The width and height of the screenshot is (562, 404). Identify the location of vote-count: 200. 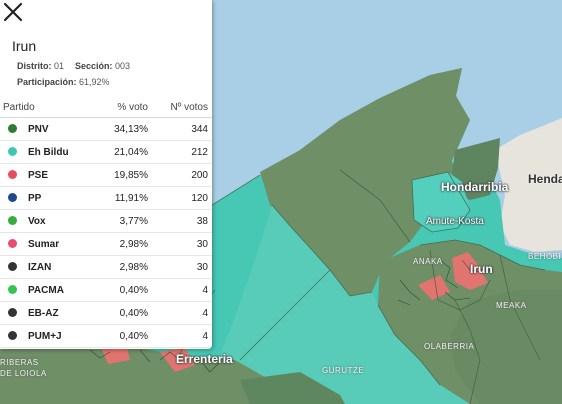
(180, 175).